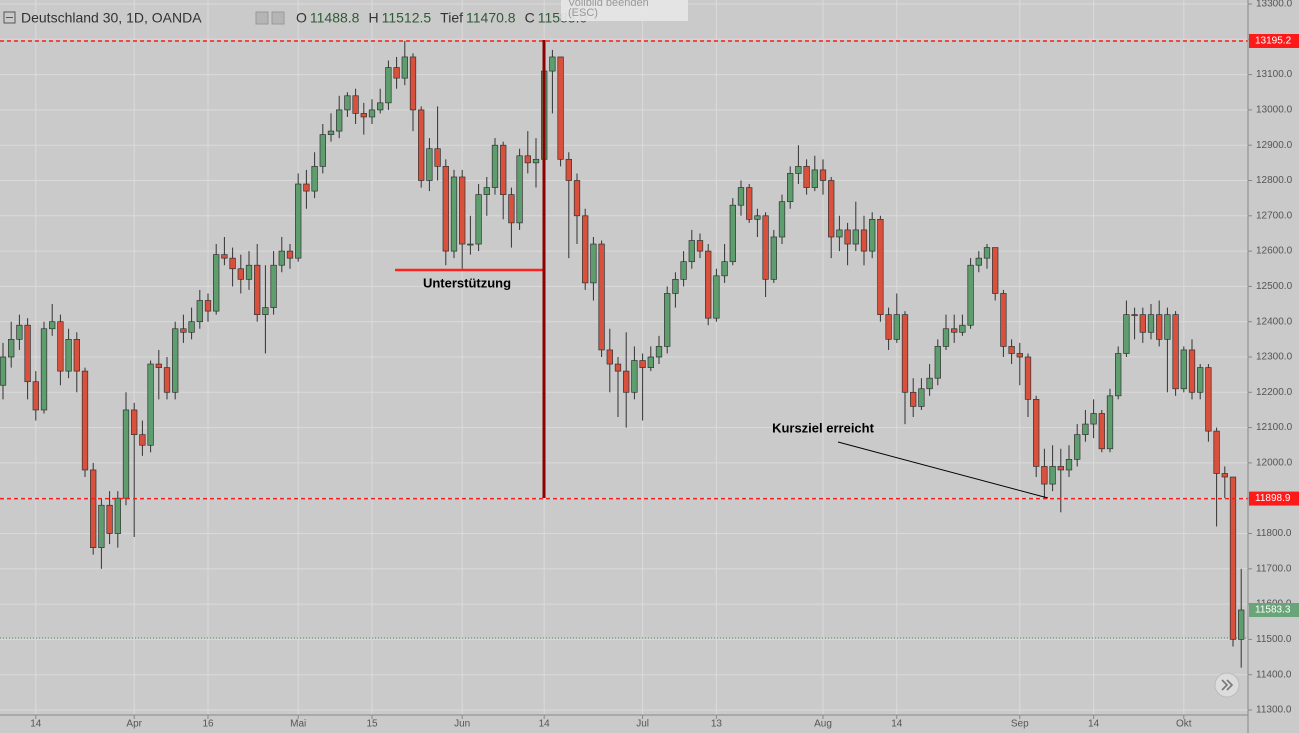 This screenshot has height=733, width=1299. I want to click on y-tick-label: 11500.0, so click(1274, 639).